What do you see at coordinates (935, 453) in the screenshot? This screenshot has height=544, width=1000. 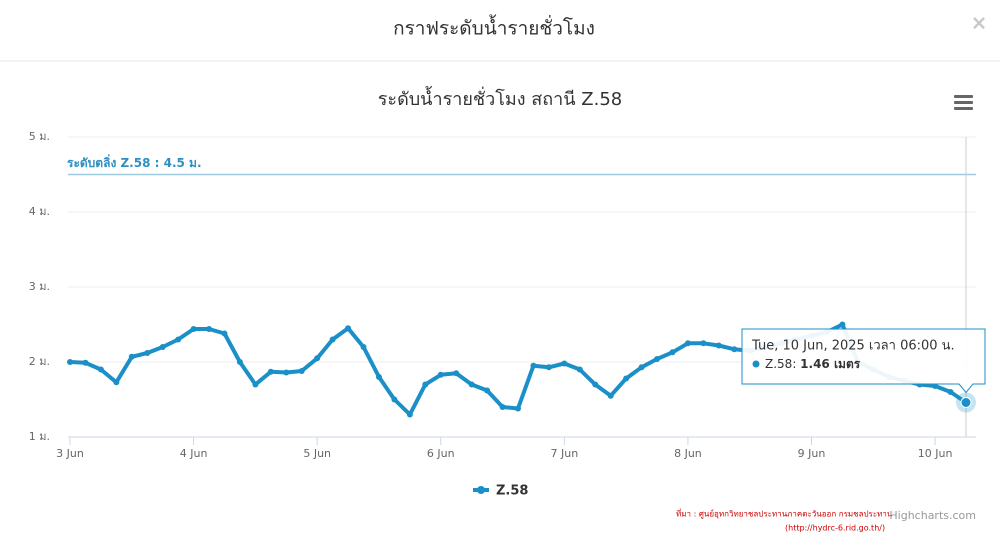 I see `x-tick-label: 10 Jun` at bounding box center [935, 453].